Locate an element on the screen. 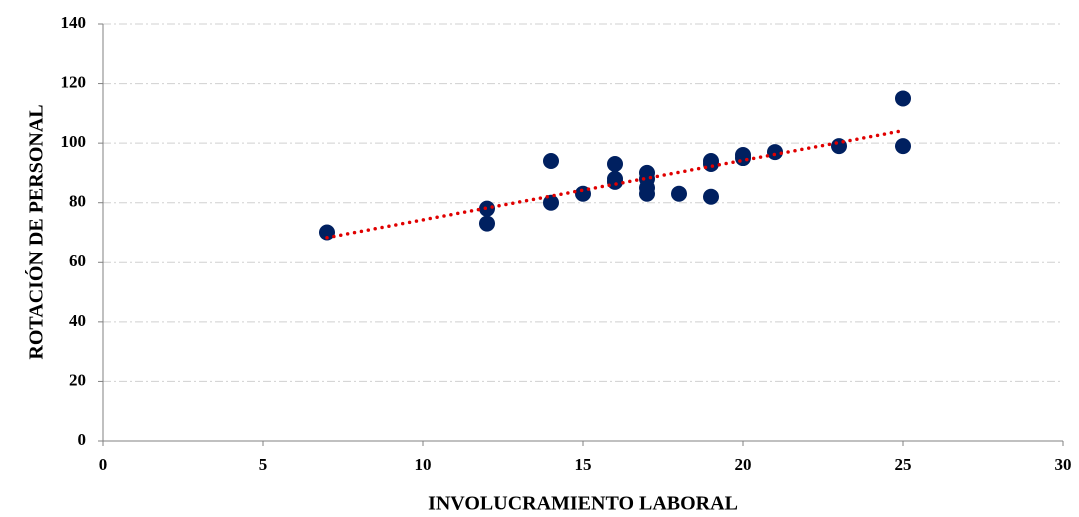  y-tick-label: 0 is located at coordinates (82, 439).